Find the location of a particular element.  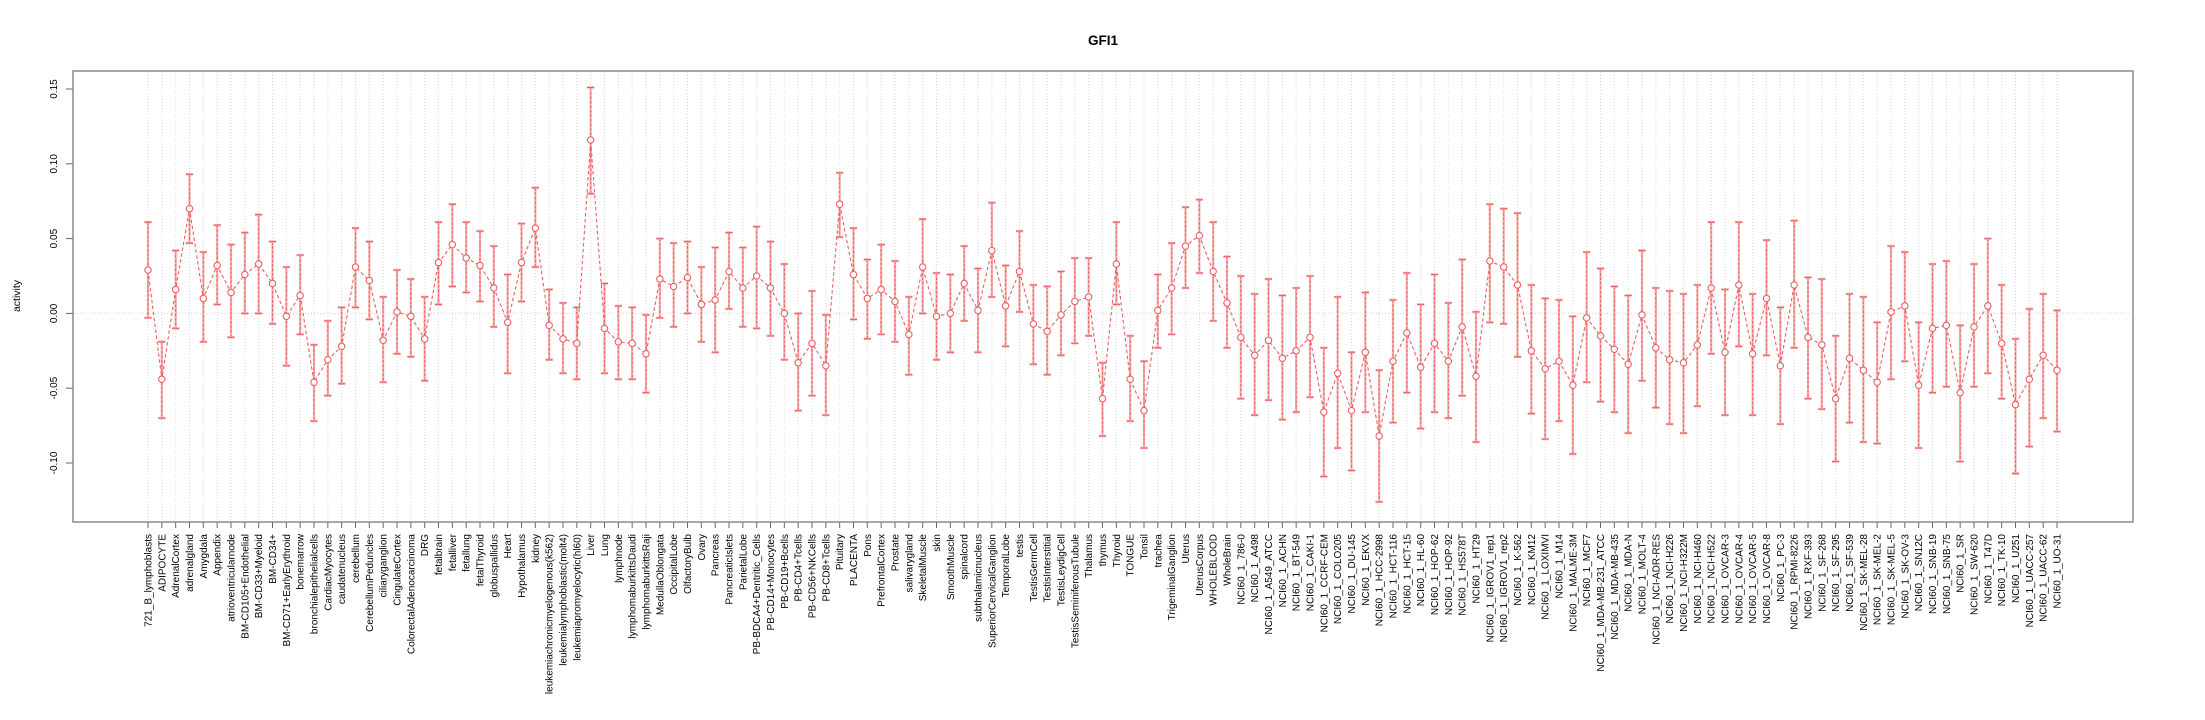

x-tick-label: NCI60_1_BT-549 is located at coordinates (1297, 573).